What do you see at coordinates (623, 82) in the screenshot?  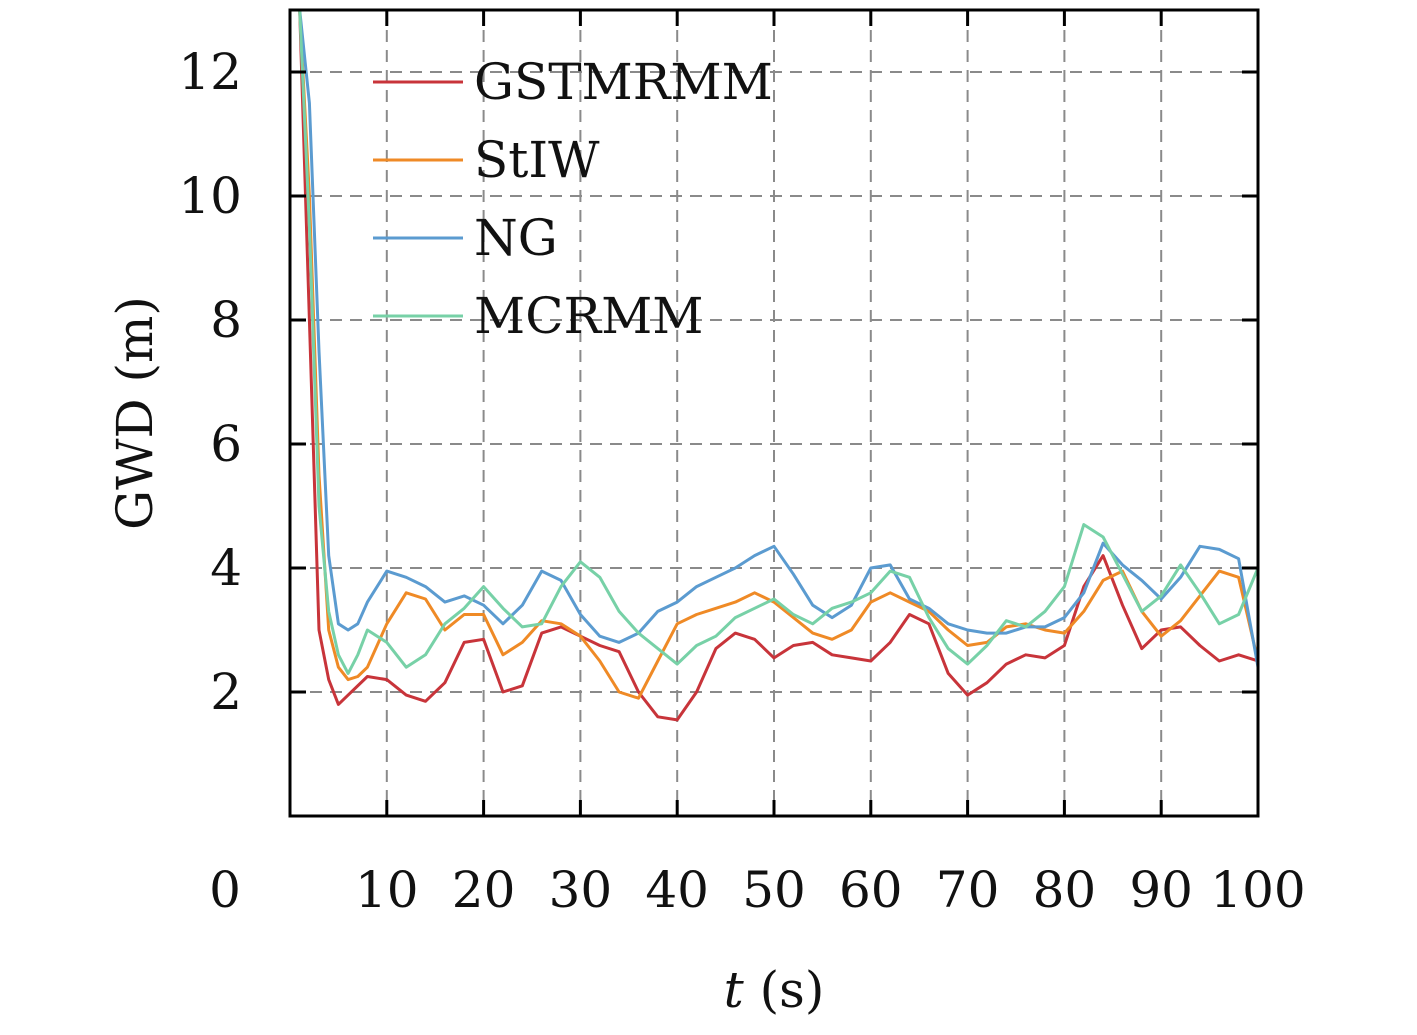 I see `legend-label-gstmrmm: GSTMRMM` at bounding box center [623, 82].